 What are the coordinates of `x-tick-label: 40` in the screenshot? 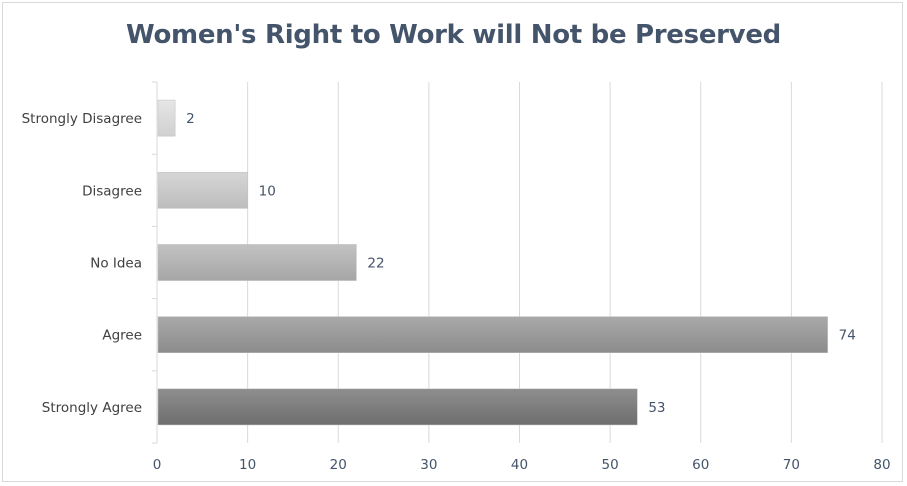 It's located at (519, 465).